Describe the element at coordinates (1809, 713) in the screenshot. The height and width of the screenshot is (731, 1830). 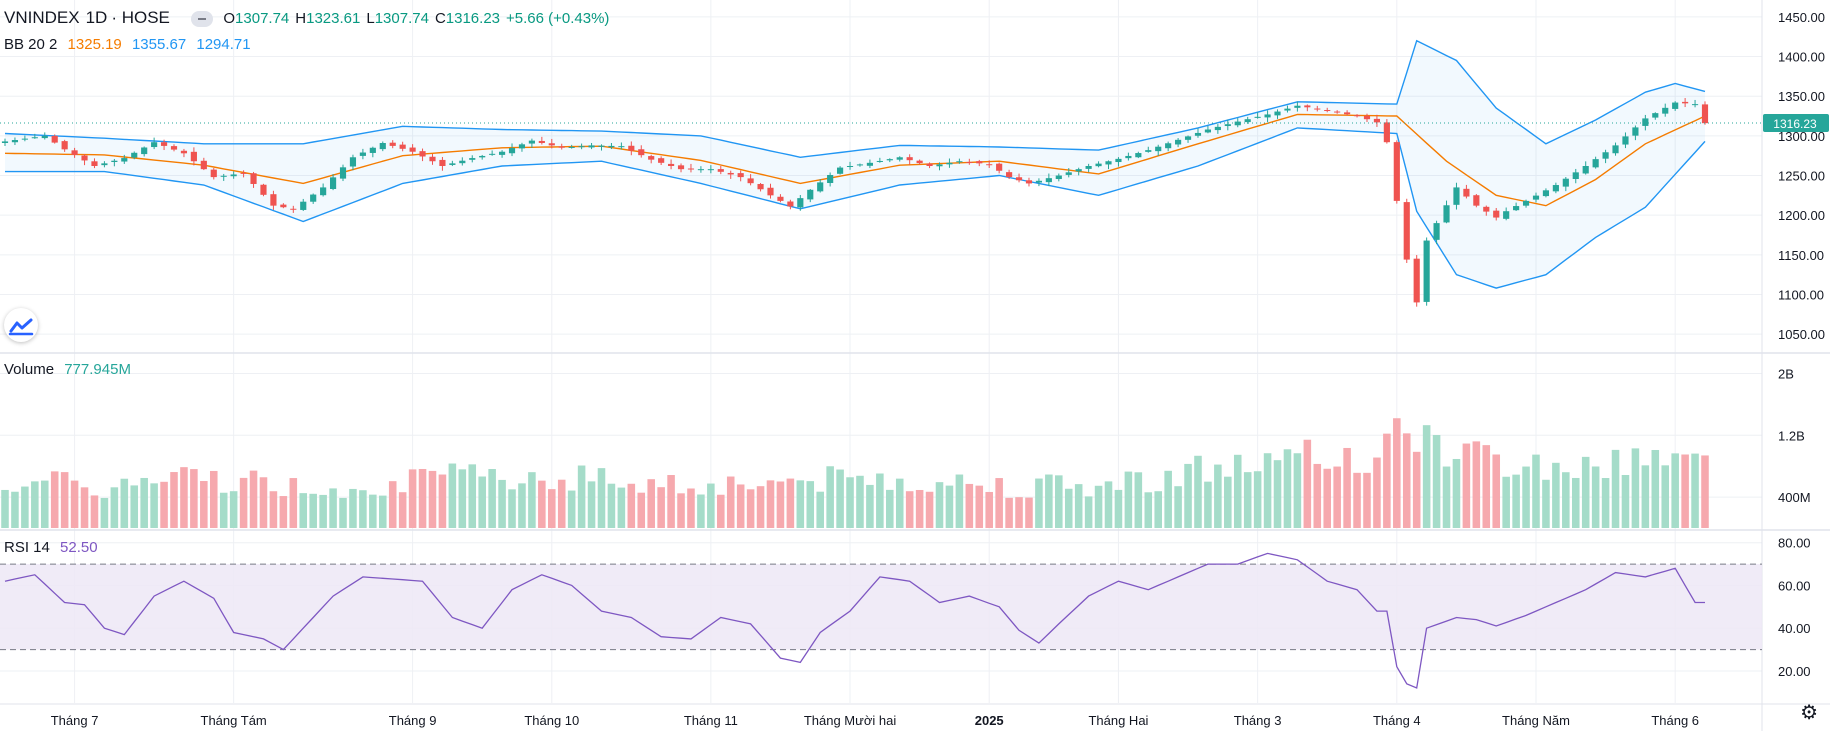
I see `settings-gear-icon: ⚙` at that location.